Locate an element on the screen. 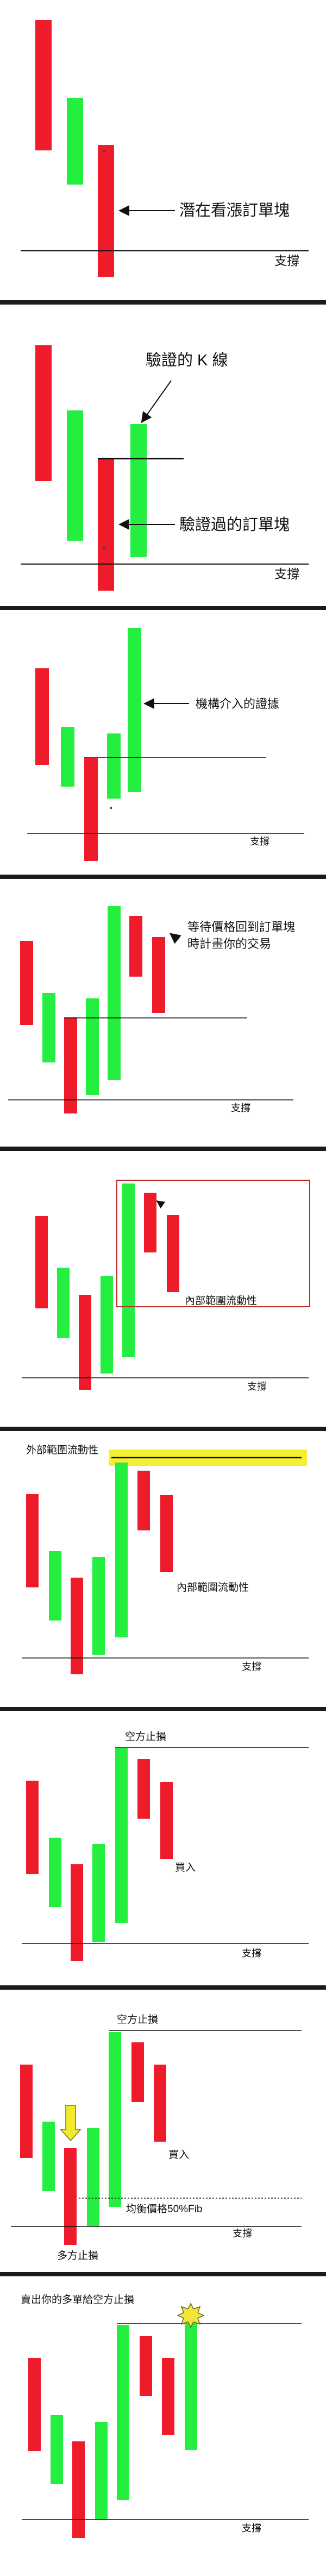 The image size is (326, 2576). panel-9-chart: 賣出你的多單給空方止損 支撐 is located at coordinates (165, 2416).